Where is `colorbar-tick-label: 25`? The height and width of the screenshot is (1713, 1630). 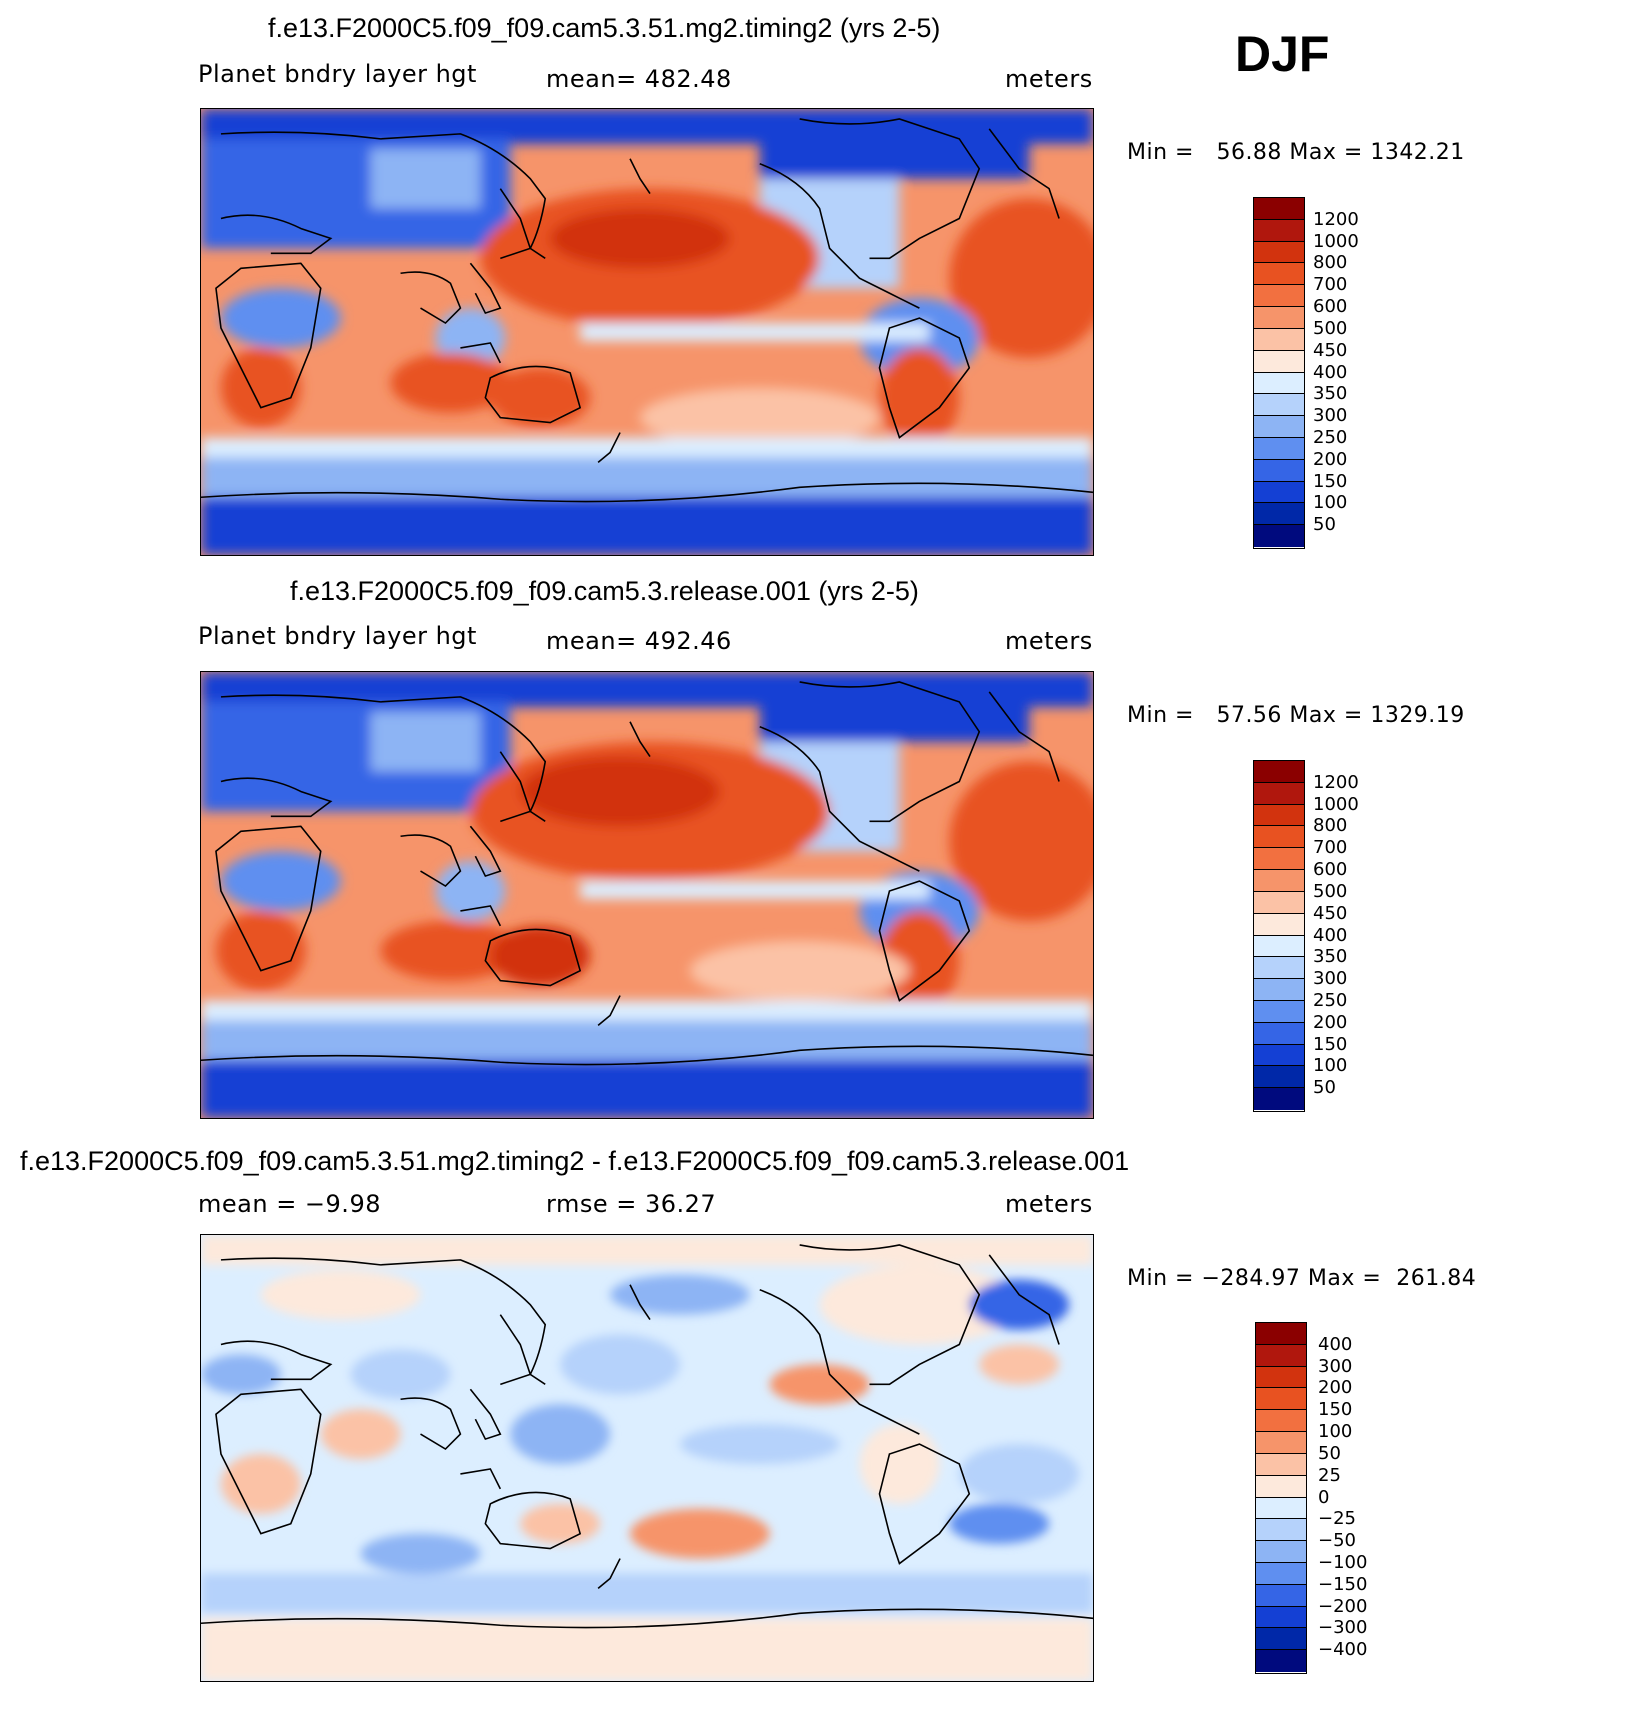 colorbar-tick-label: 25 is located at coordinates (1329, 1475).